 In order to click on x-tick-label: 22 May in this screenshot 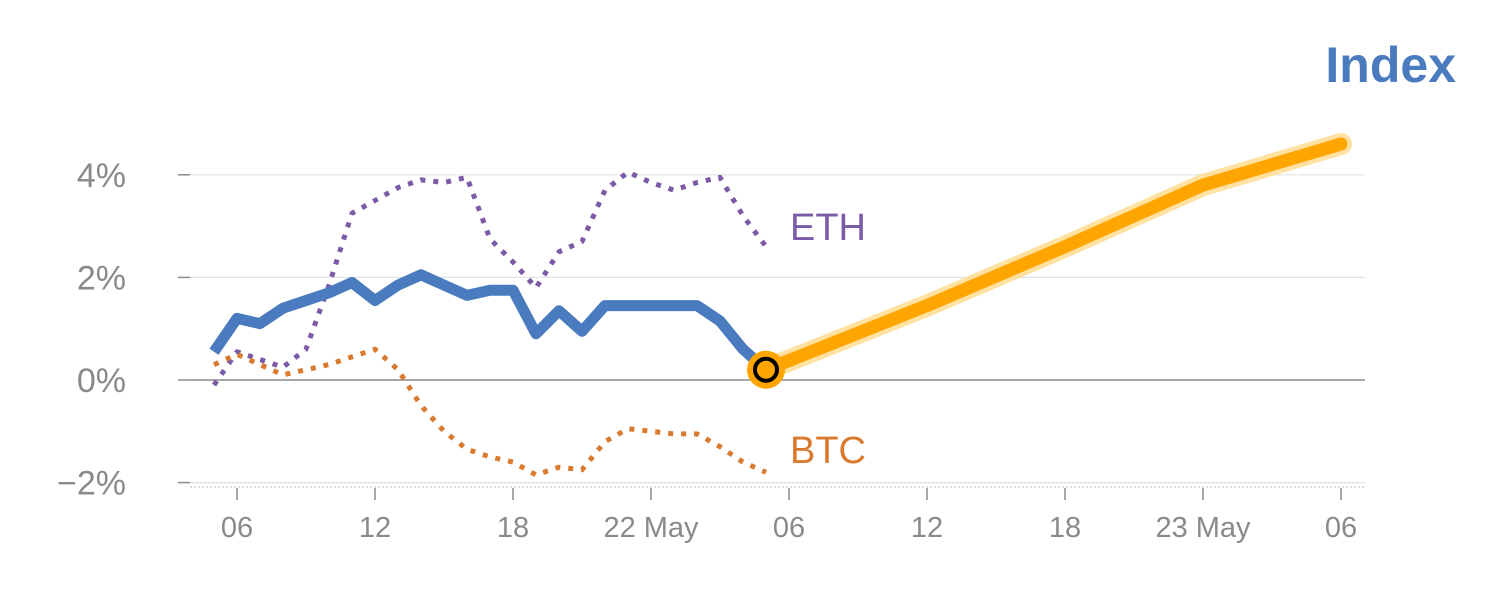, I will do `click(651, 528)`.